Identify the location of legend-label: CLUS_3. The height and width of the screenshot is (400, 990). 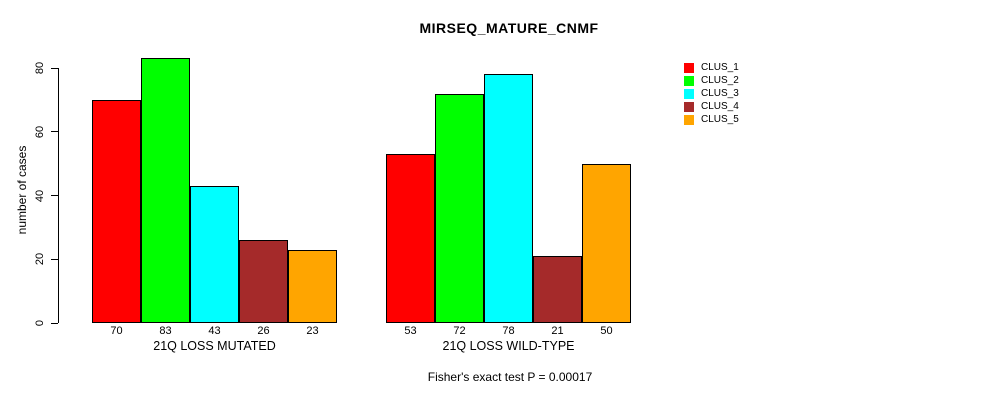
(720, 93).